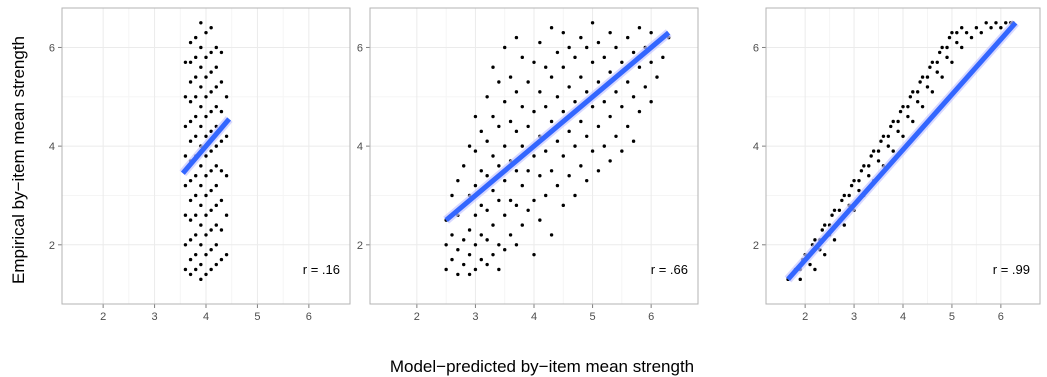  Describe the element at coordinates (542, 366) in the screenshot. I see `x-axis-title: Model−predicted by−item mean strength` at that location.